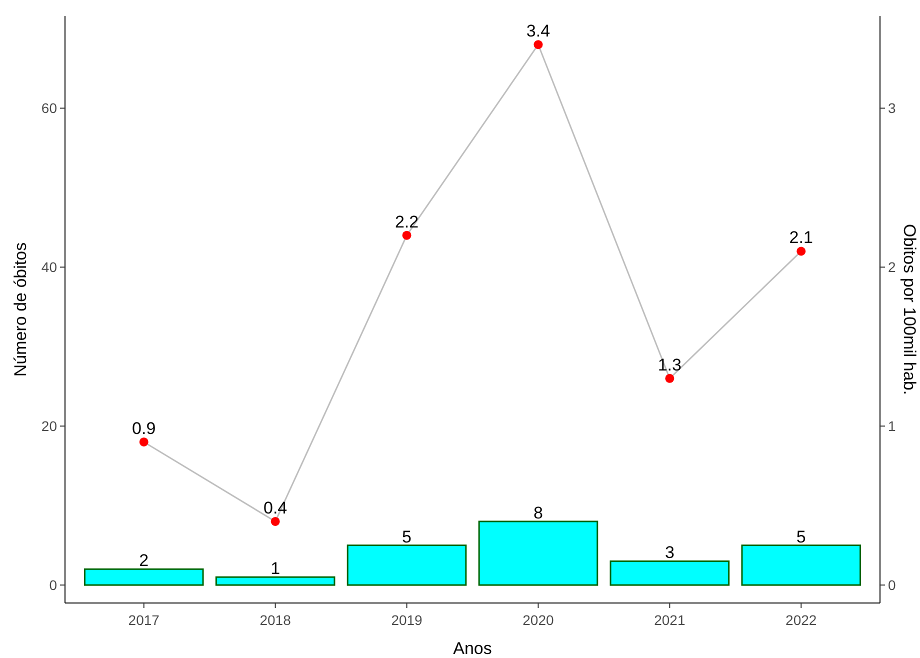 The image size is (920, 658). I want to click on y2-tick-label: 0, so click(892, 584).